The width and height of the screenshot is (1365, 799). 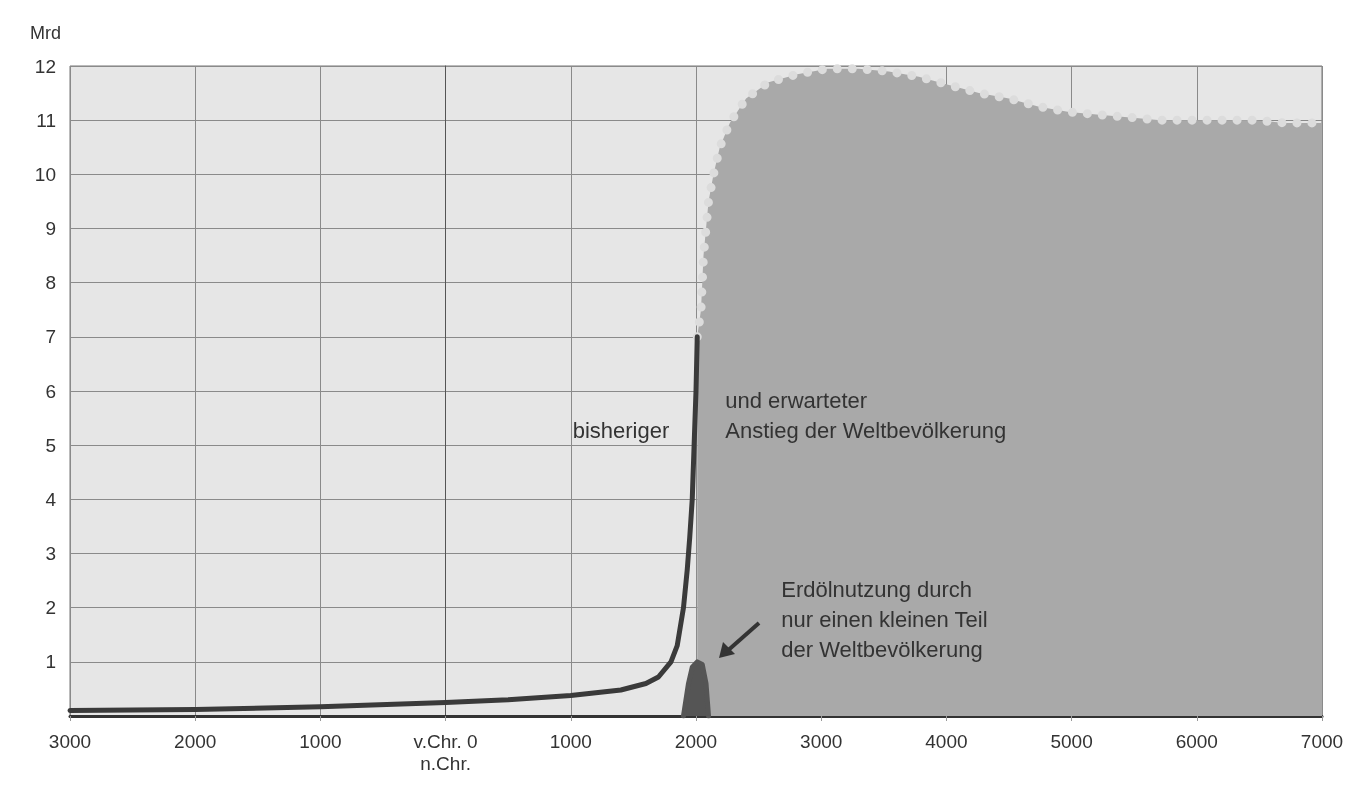 What do you see at coordinates (50, 337) in the screenshot?
I see `y-tick-label: 7` at bounding box center [50, 337].